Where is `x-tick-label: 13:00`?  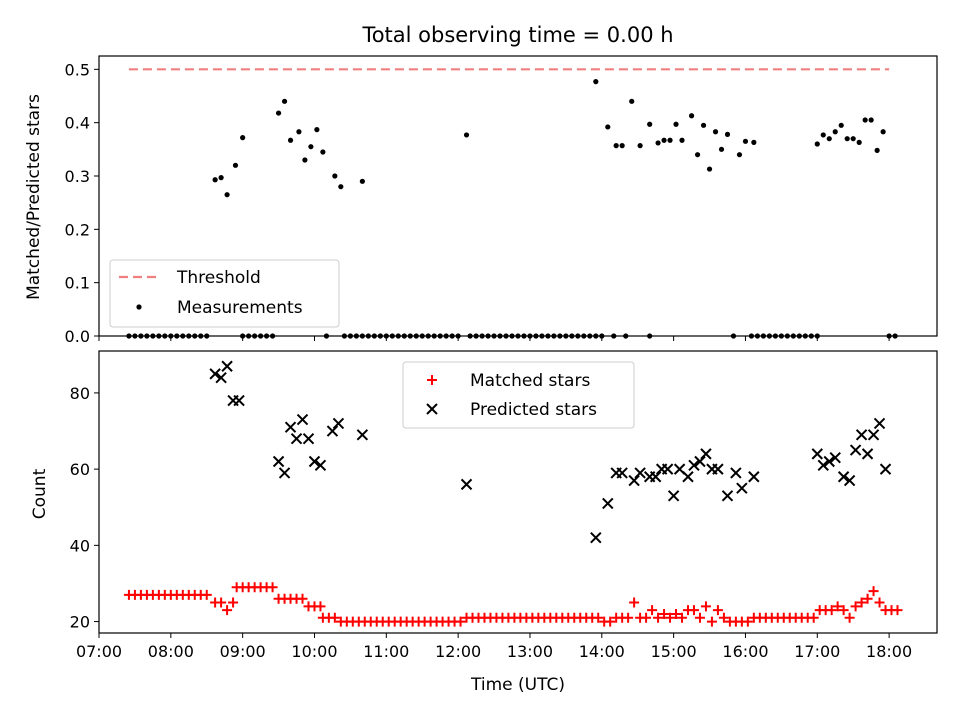
x-tick-label: 13:00 is located at coordinates (530, 651).